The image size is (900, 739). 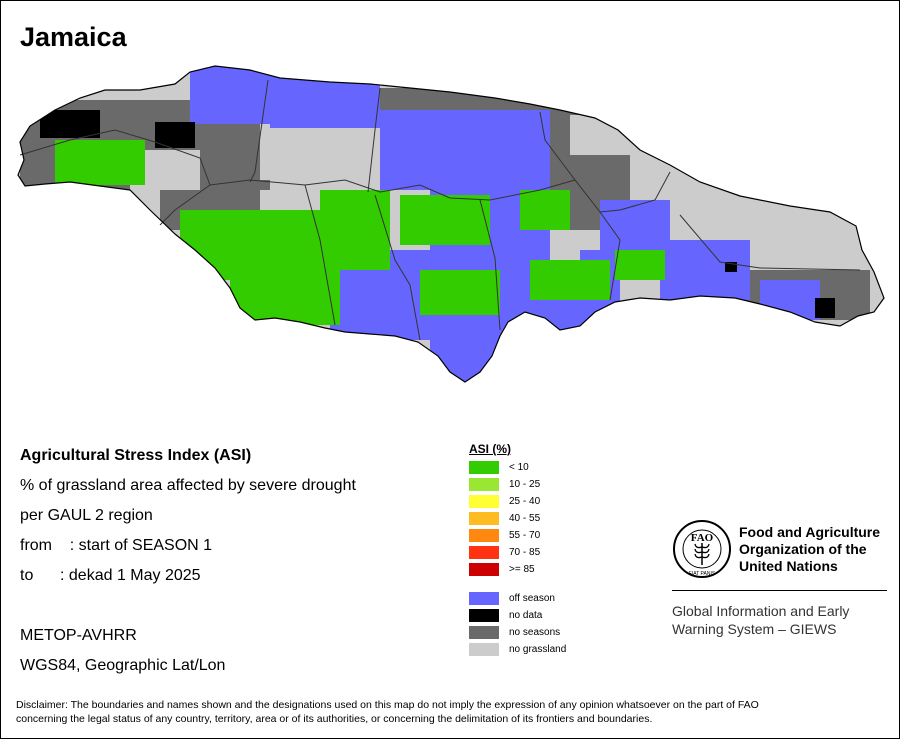 What do you see at coordinates (86, 515) in the screenshot?
I see `info-aggregation: per GAUL 2 region` at bounding box center [86, 515].